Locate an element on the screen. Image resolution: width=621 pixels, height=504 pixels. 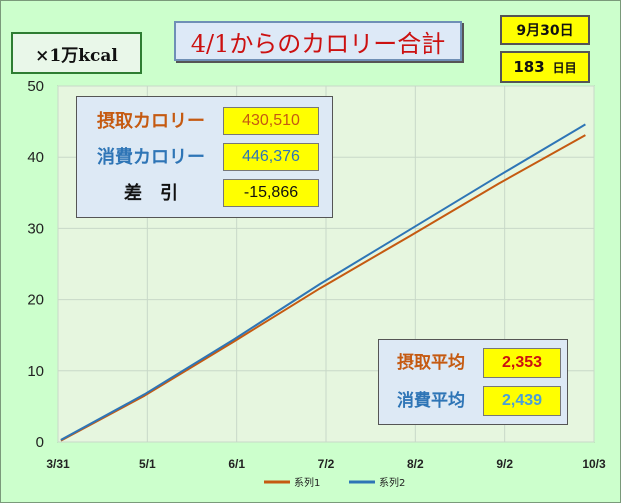
y-tick-label: 40 is located at coordinates (35, 157).